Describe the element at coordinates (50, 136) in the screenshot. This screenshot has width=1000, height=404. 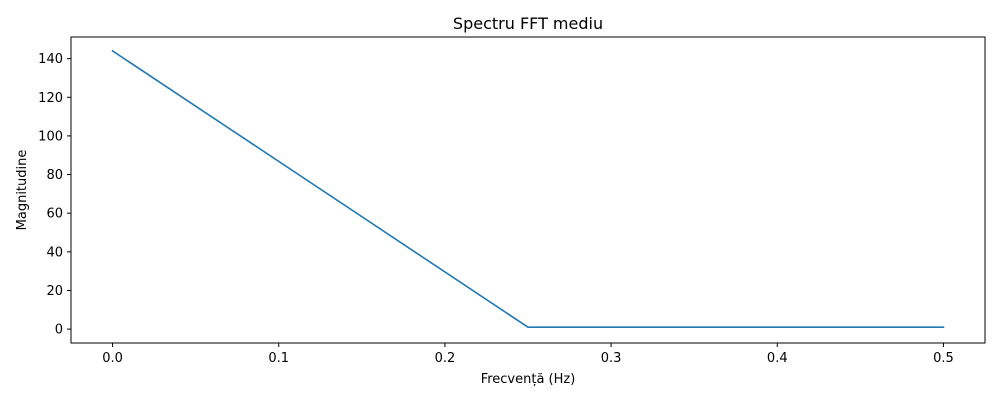
I see `y-tick-label: 100` at that location.